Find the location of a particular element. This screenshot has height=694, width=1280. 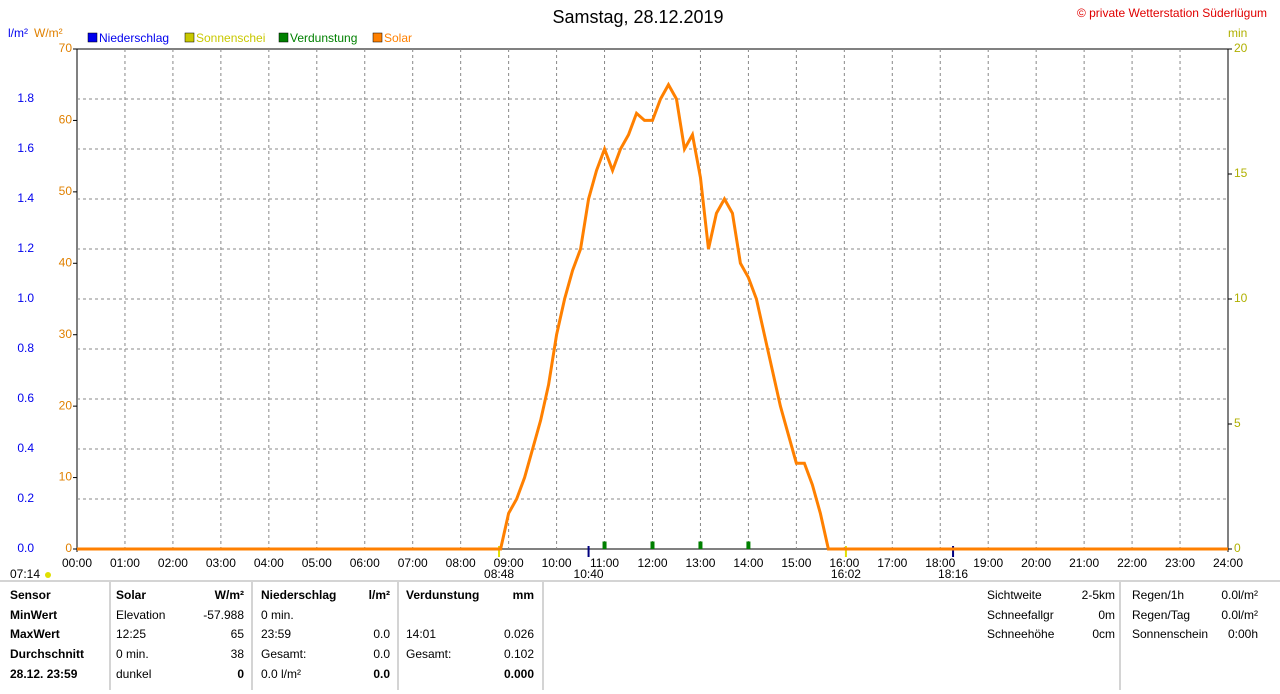

legend-label: Sonnenschei is located at coordinates (230, 38).